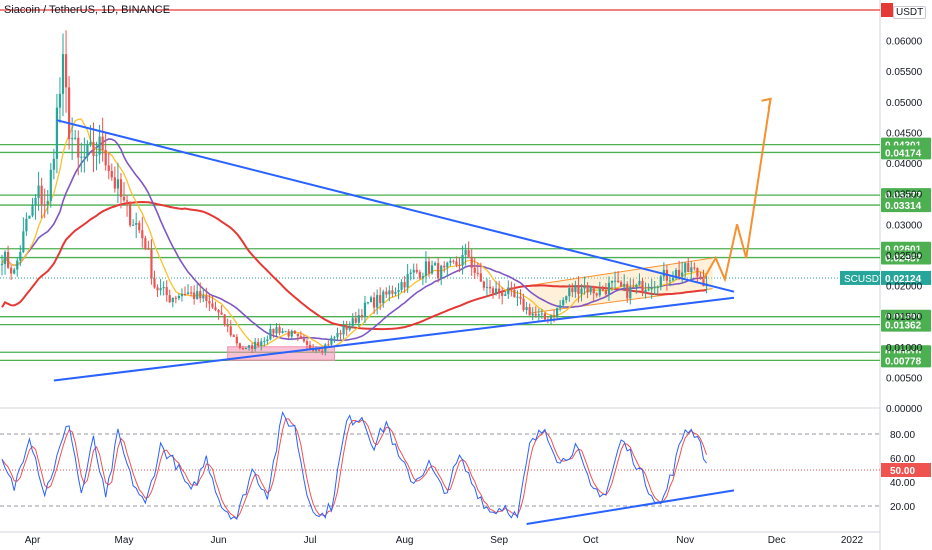 The width and height of the screenshot is (932, 550). I want to click on time-tick-1: May, so click(124, 540).